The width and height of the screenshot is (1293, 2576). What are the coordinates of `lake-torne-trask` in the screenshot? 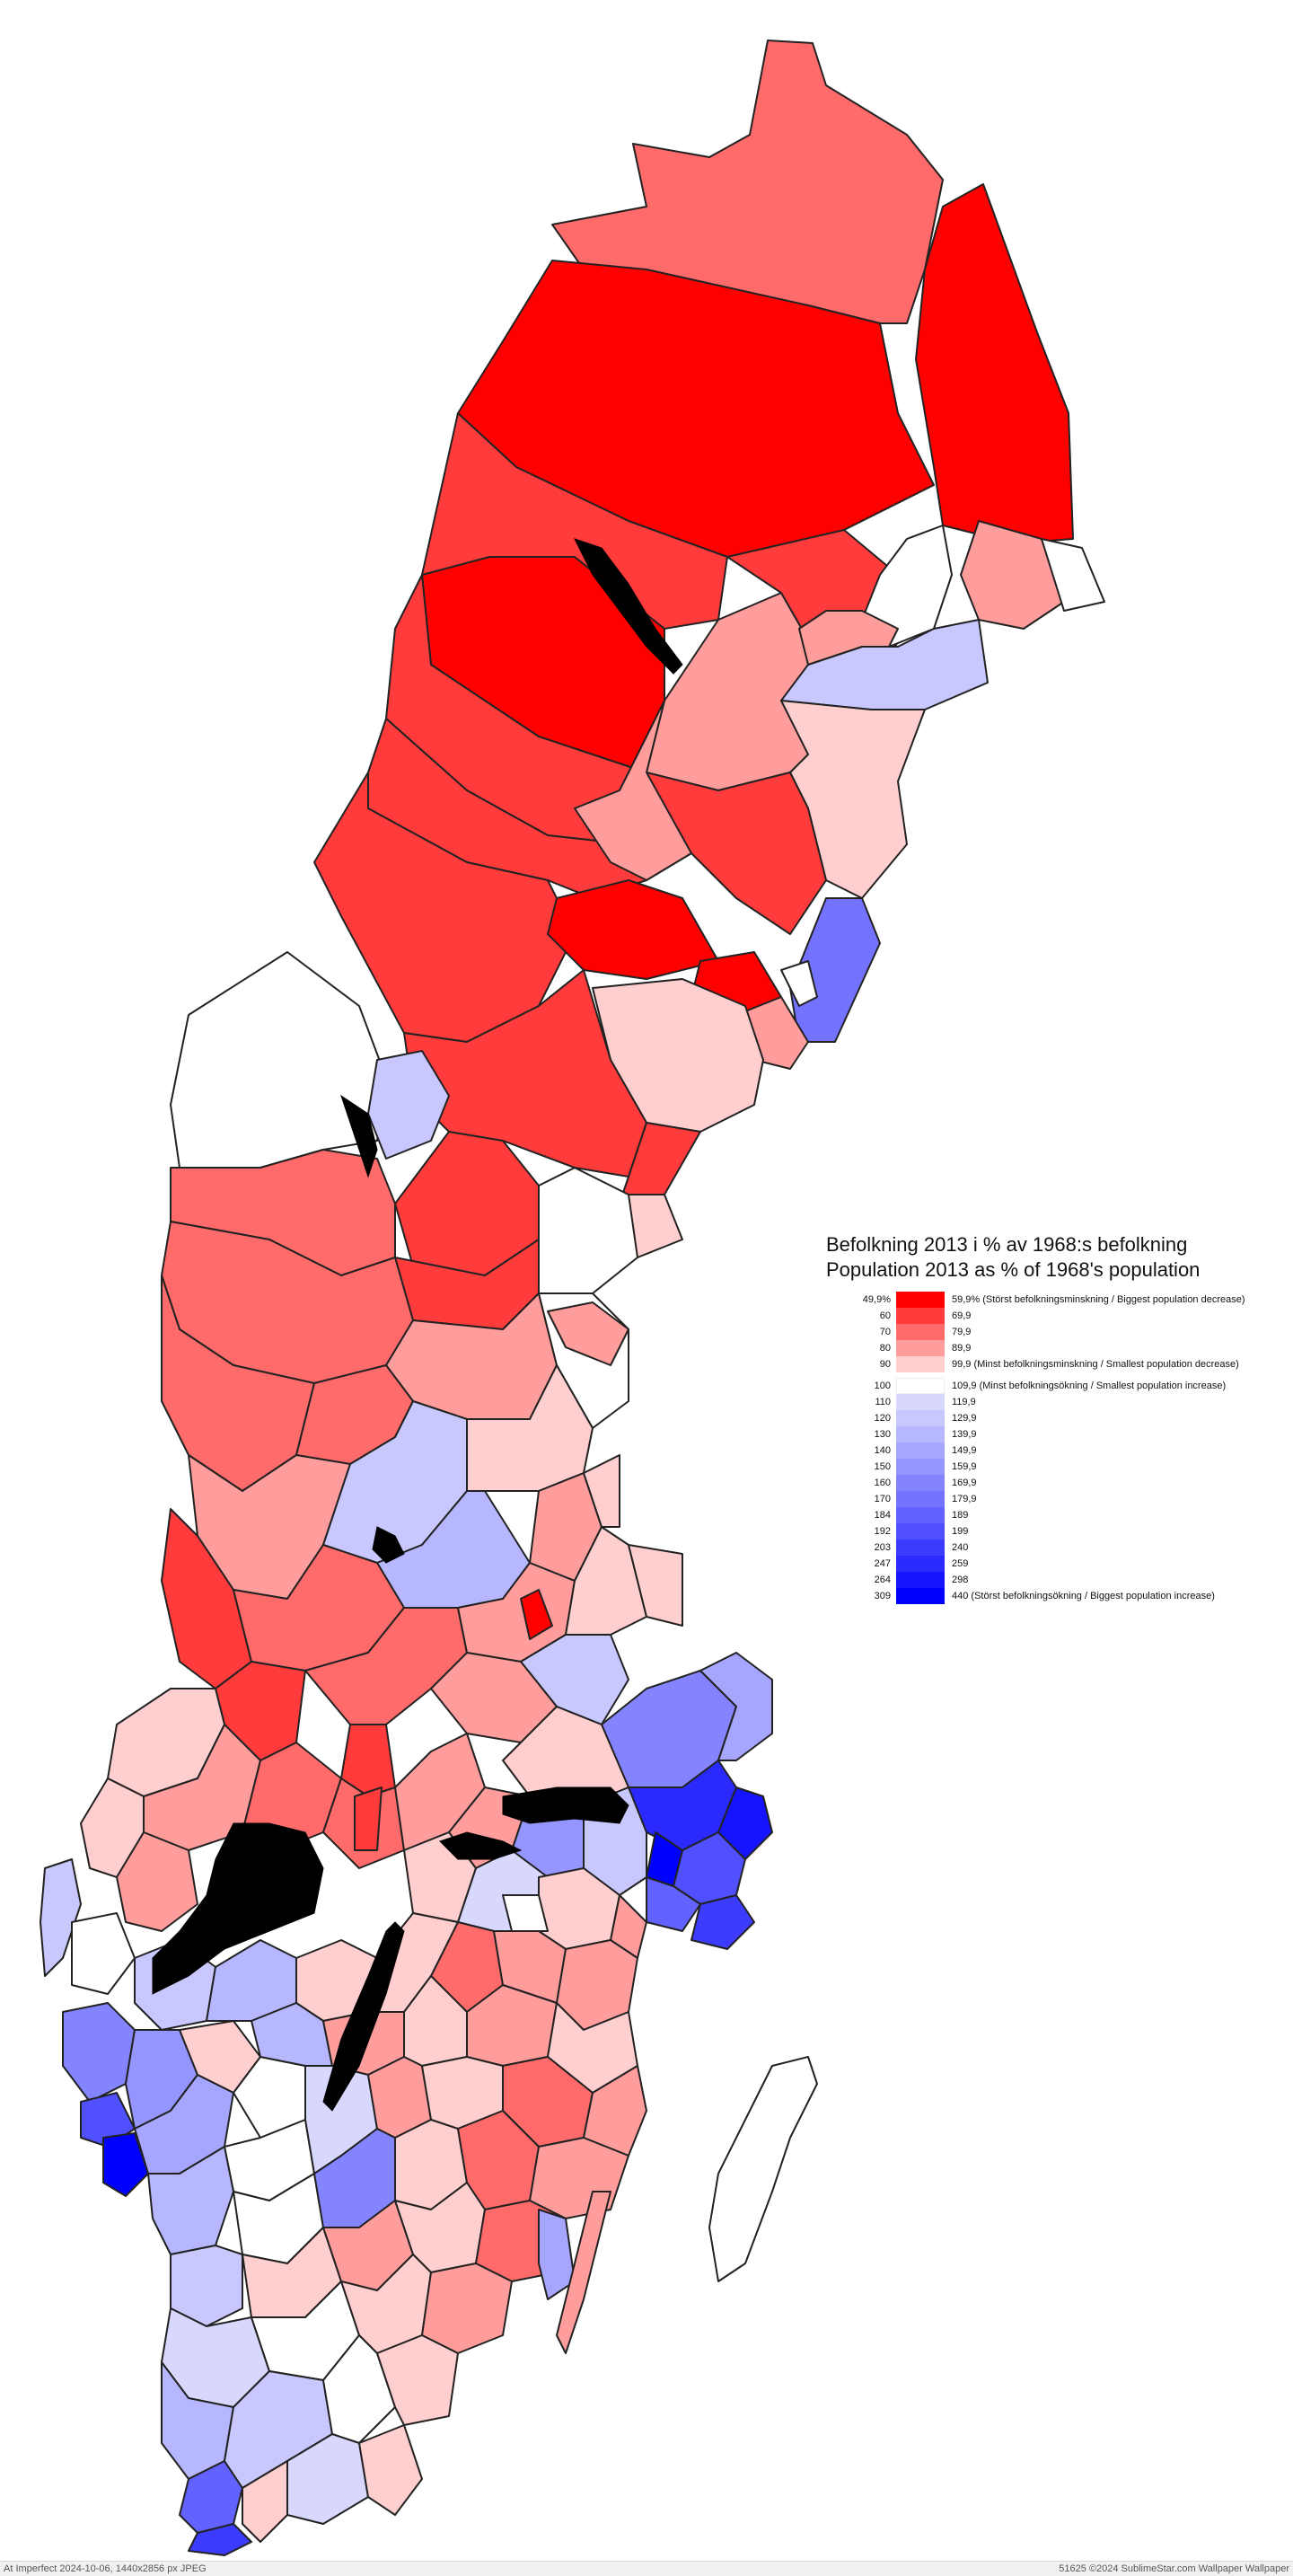 It's located at (628, 606).